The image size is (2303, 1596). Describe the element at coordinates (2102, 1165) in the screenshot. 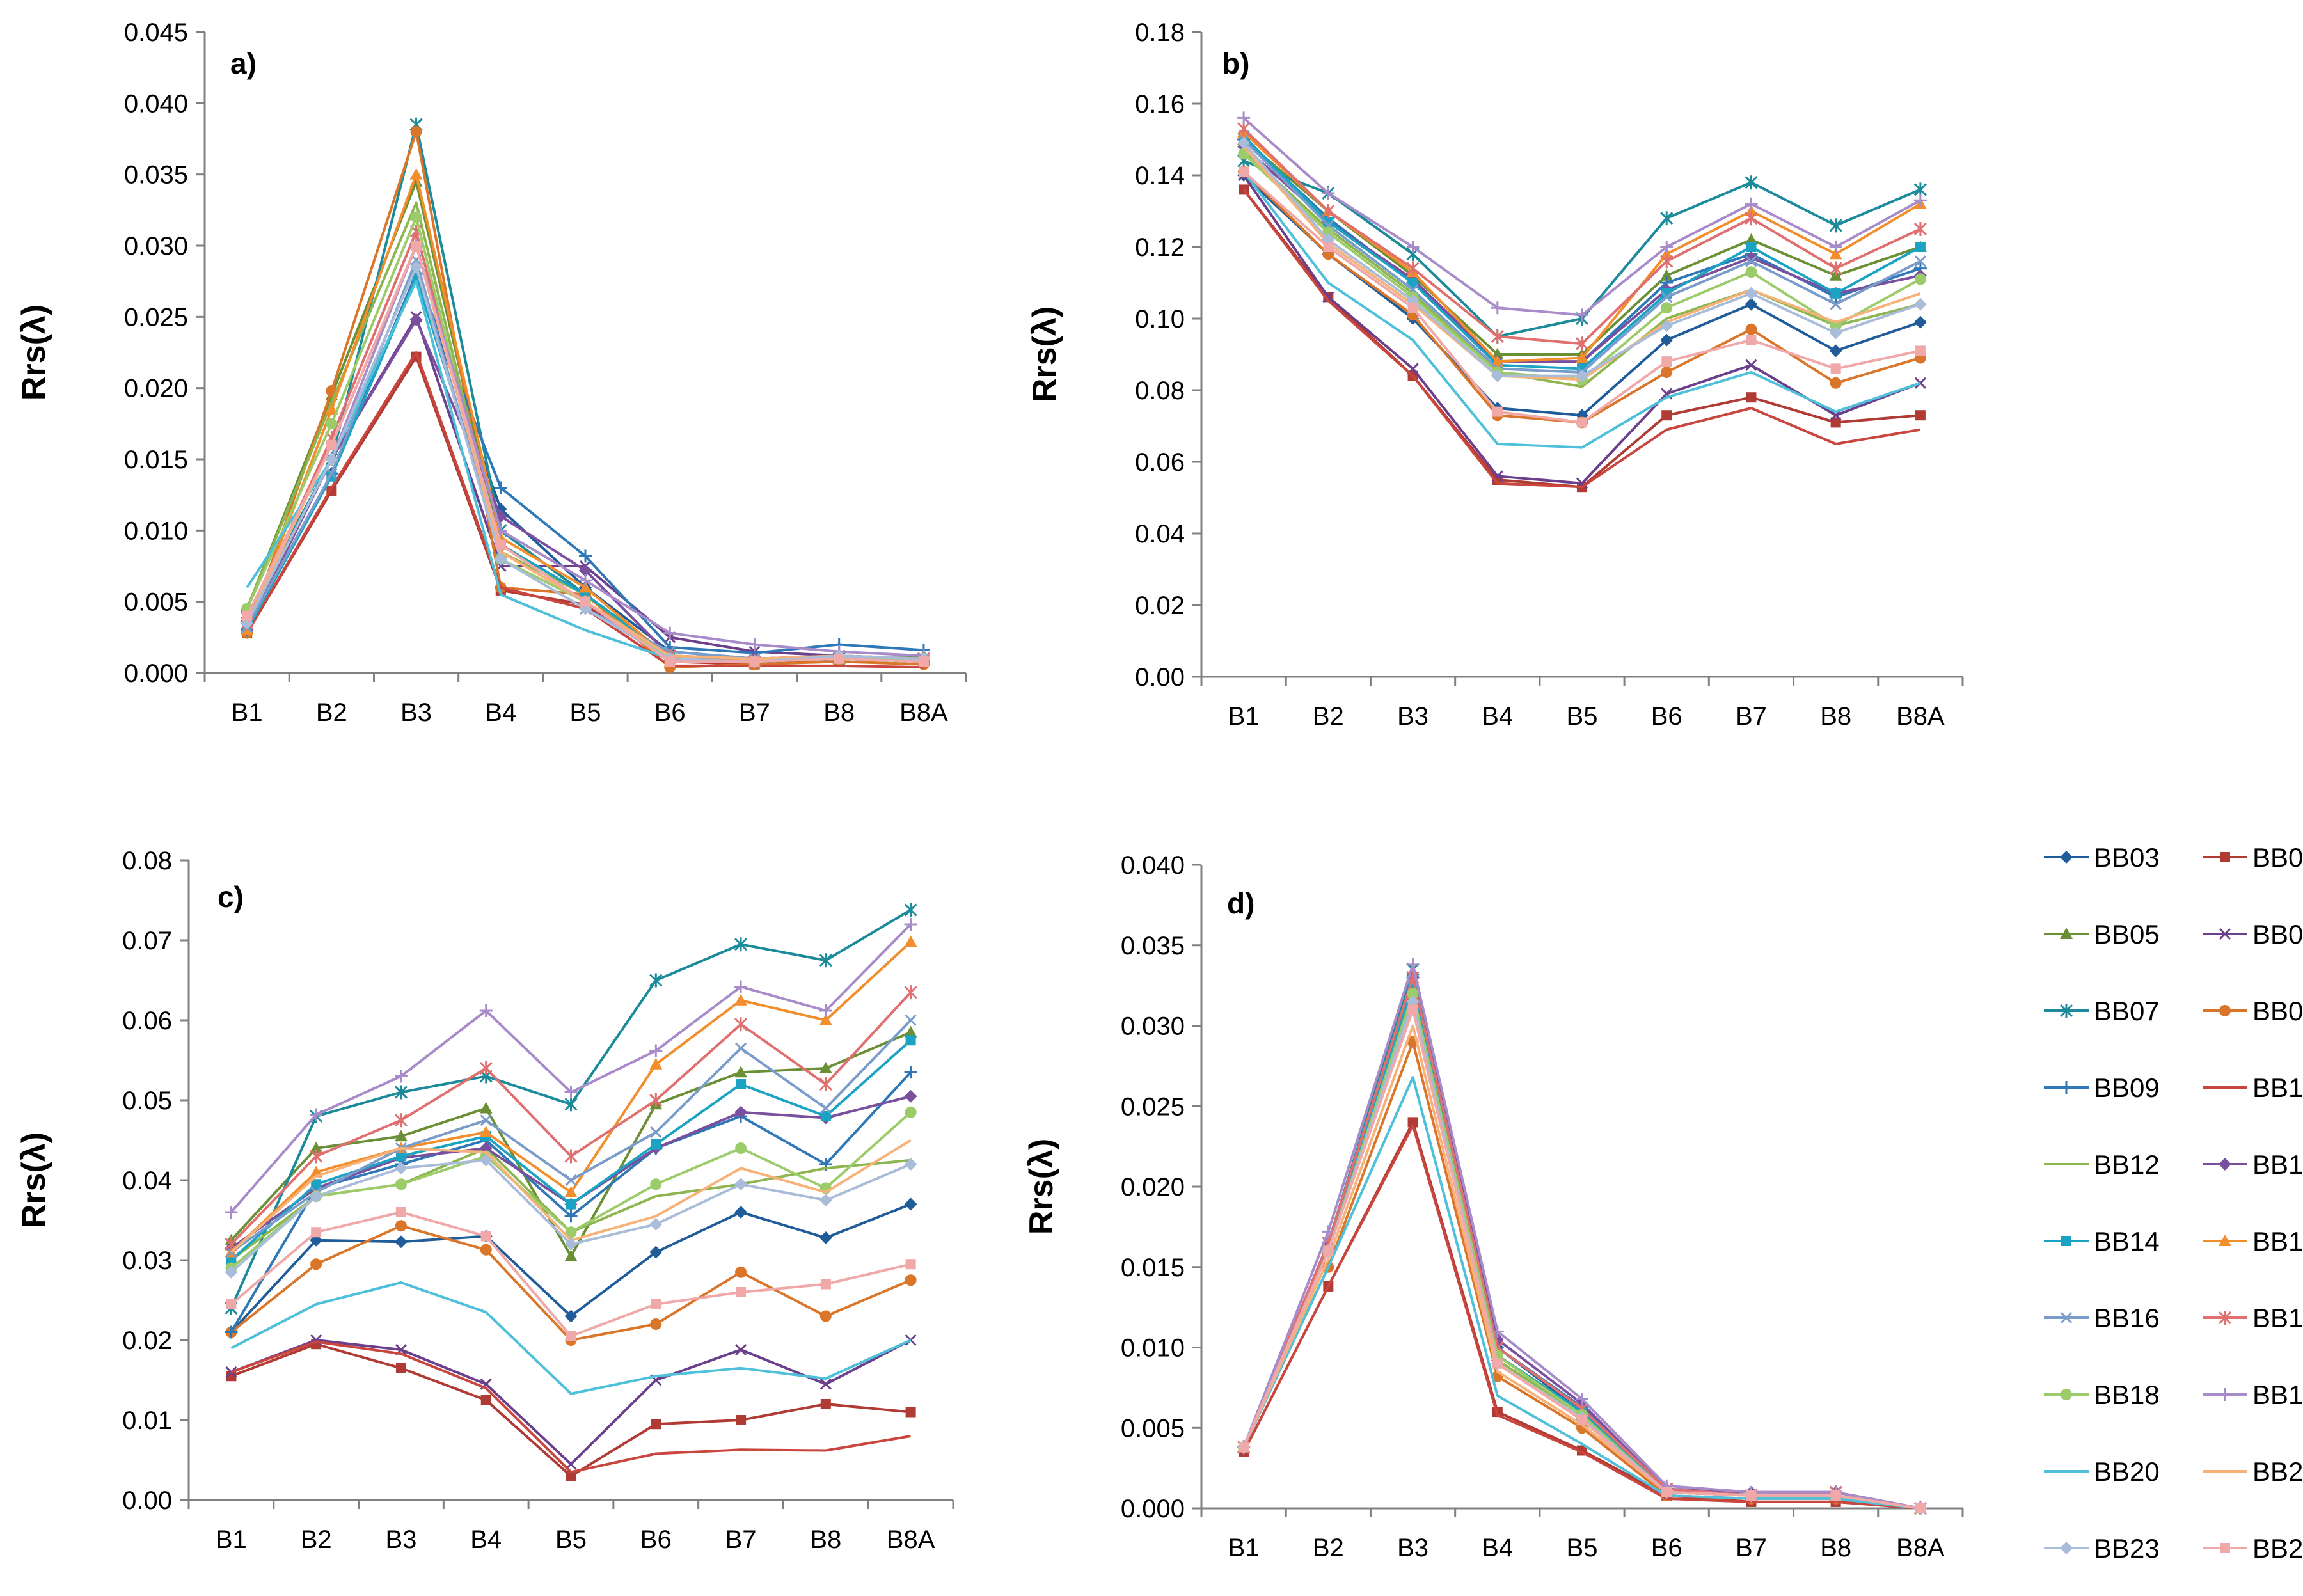

I see `legend-entry-bb12: BB12` at that location.